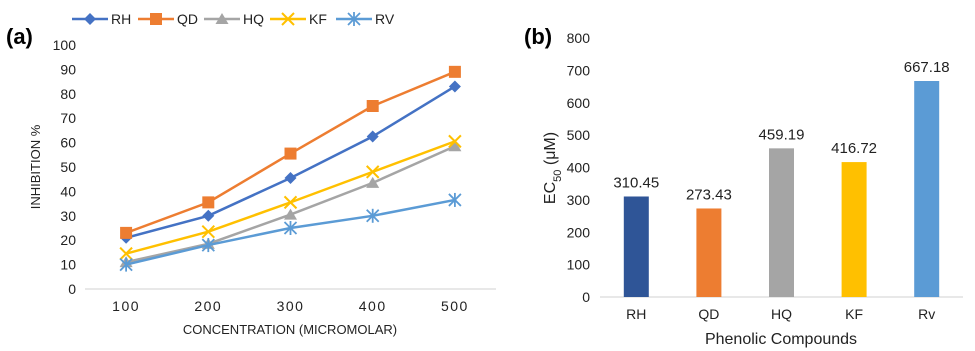 Image resolution: width=975 pixels, height=351 pixels. Describe the element at coordinates (68, 143) in the screenshot. I see `y-tick-label: 60` at that location.